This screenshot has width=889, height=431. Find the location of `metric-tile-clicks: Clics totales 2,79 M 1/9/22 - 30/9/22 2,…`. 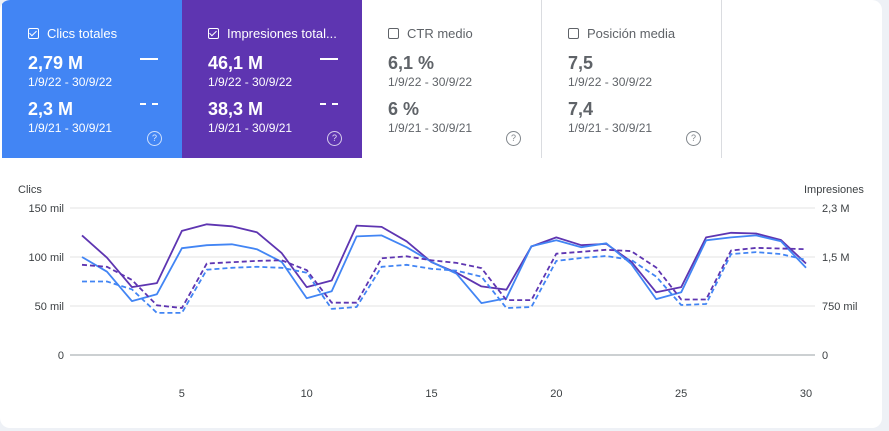

metric-tile-clicks: Clics totales 2,79 M 1/9/22 - 30/9/22 2,… is located at coordinates (92, 79).